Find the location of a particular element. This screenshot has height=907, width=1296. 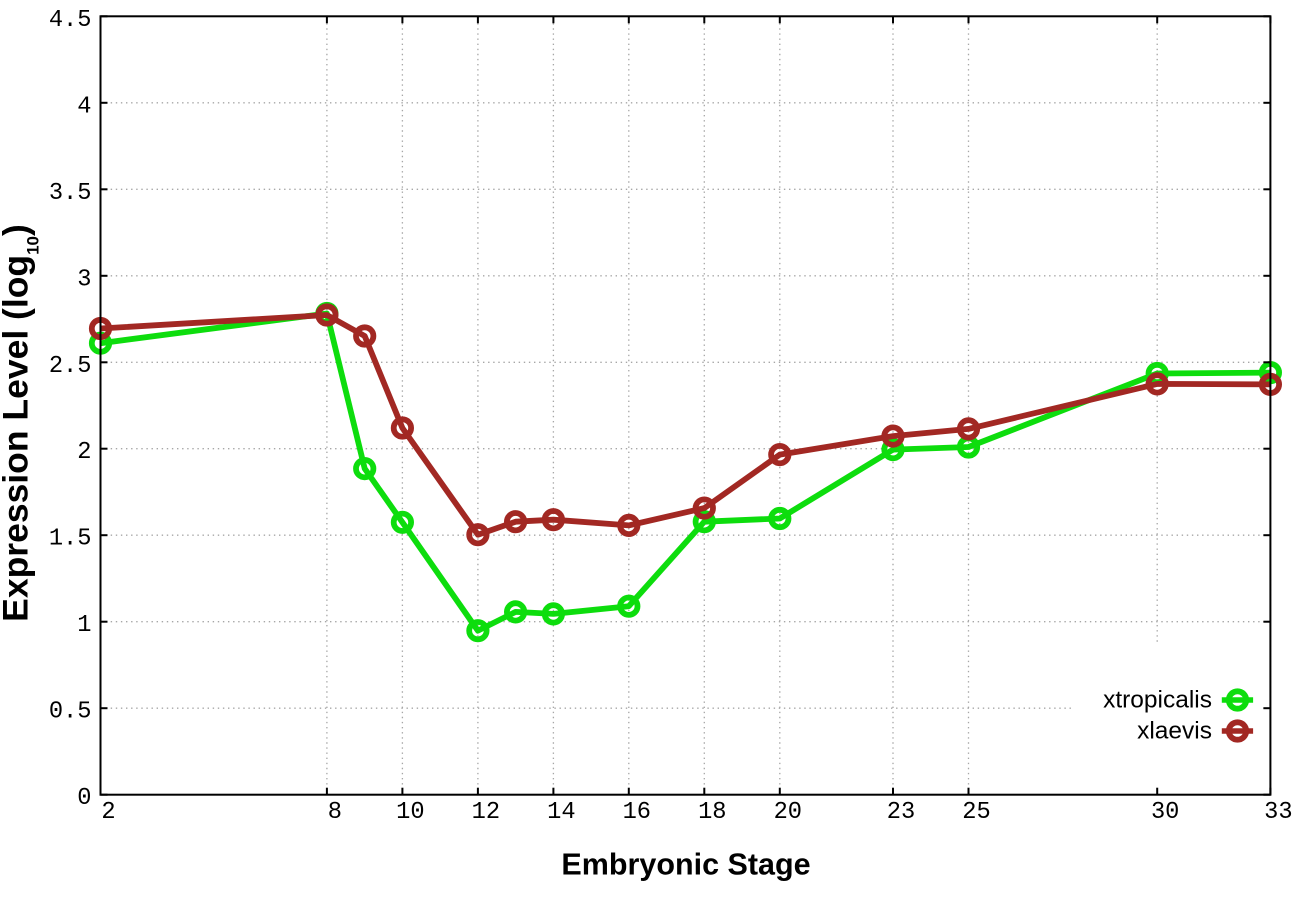

svg-text: 12 is located at coordinates (486, 812).